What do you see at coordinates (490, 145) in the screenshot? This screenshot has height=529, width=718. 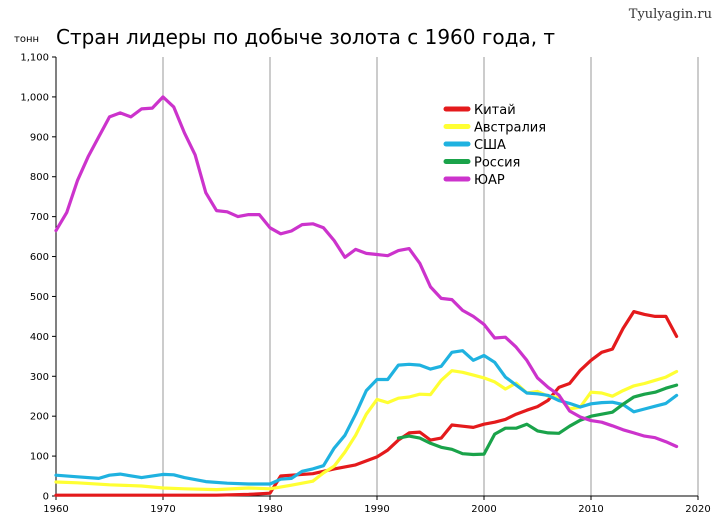 I see `legend-label-2: США` at bounding box center [490, 145].